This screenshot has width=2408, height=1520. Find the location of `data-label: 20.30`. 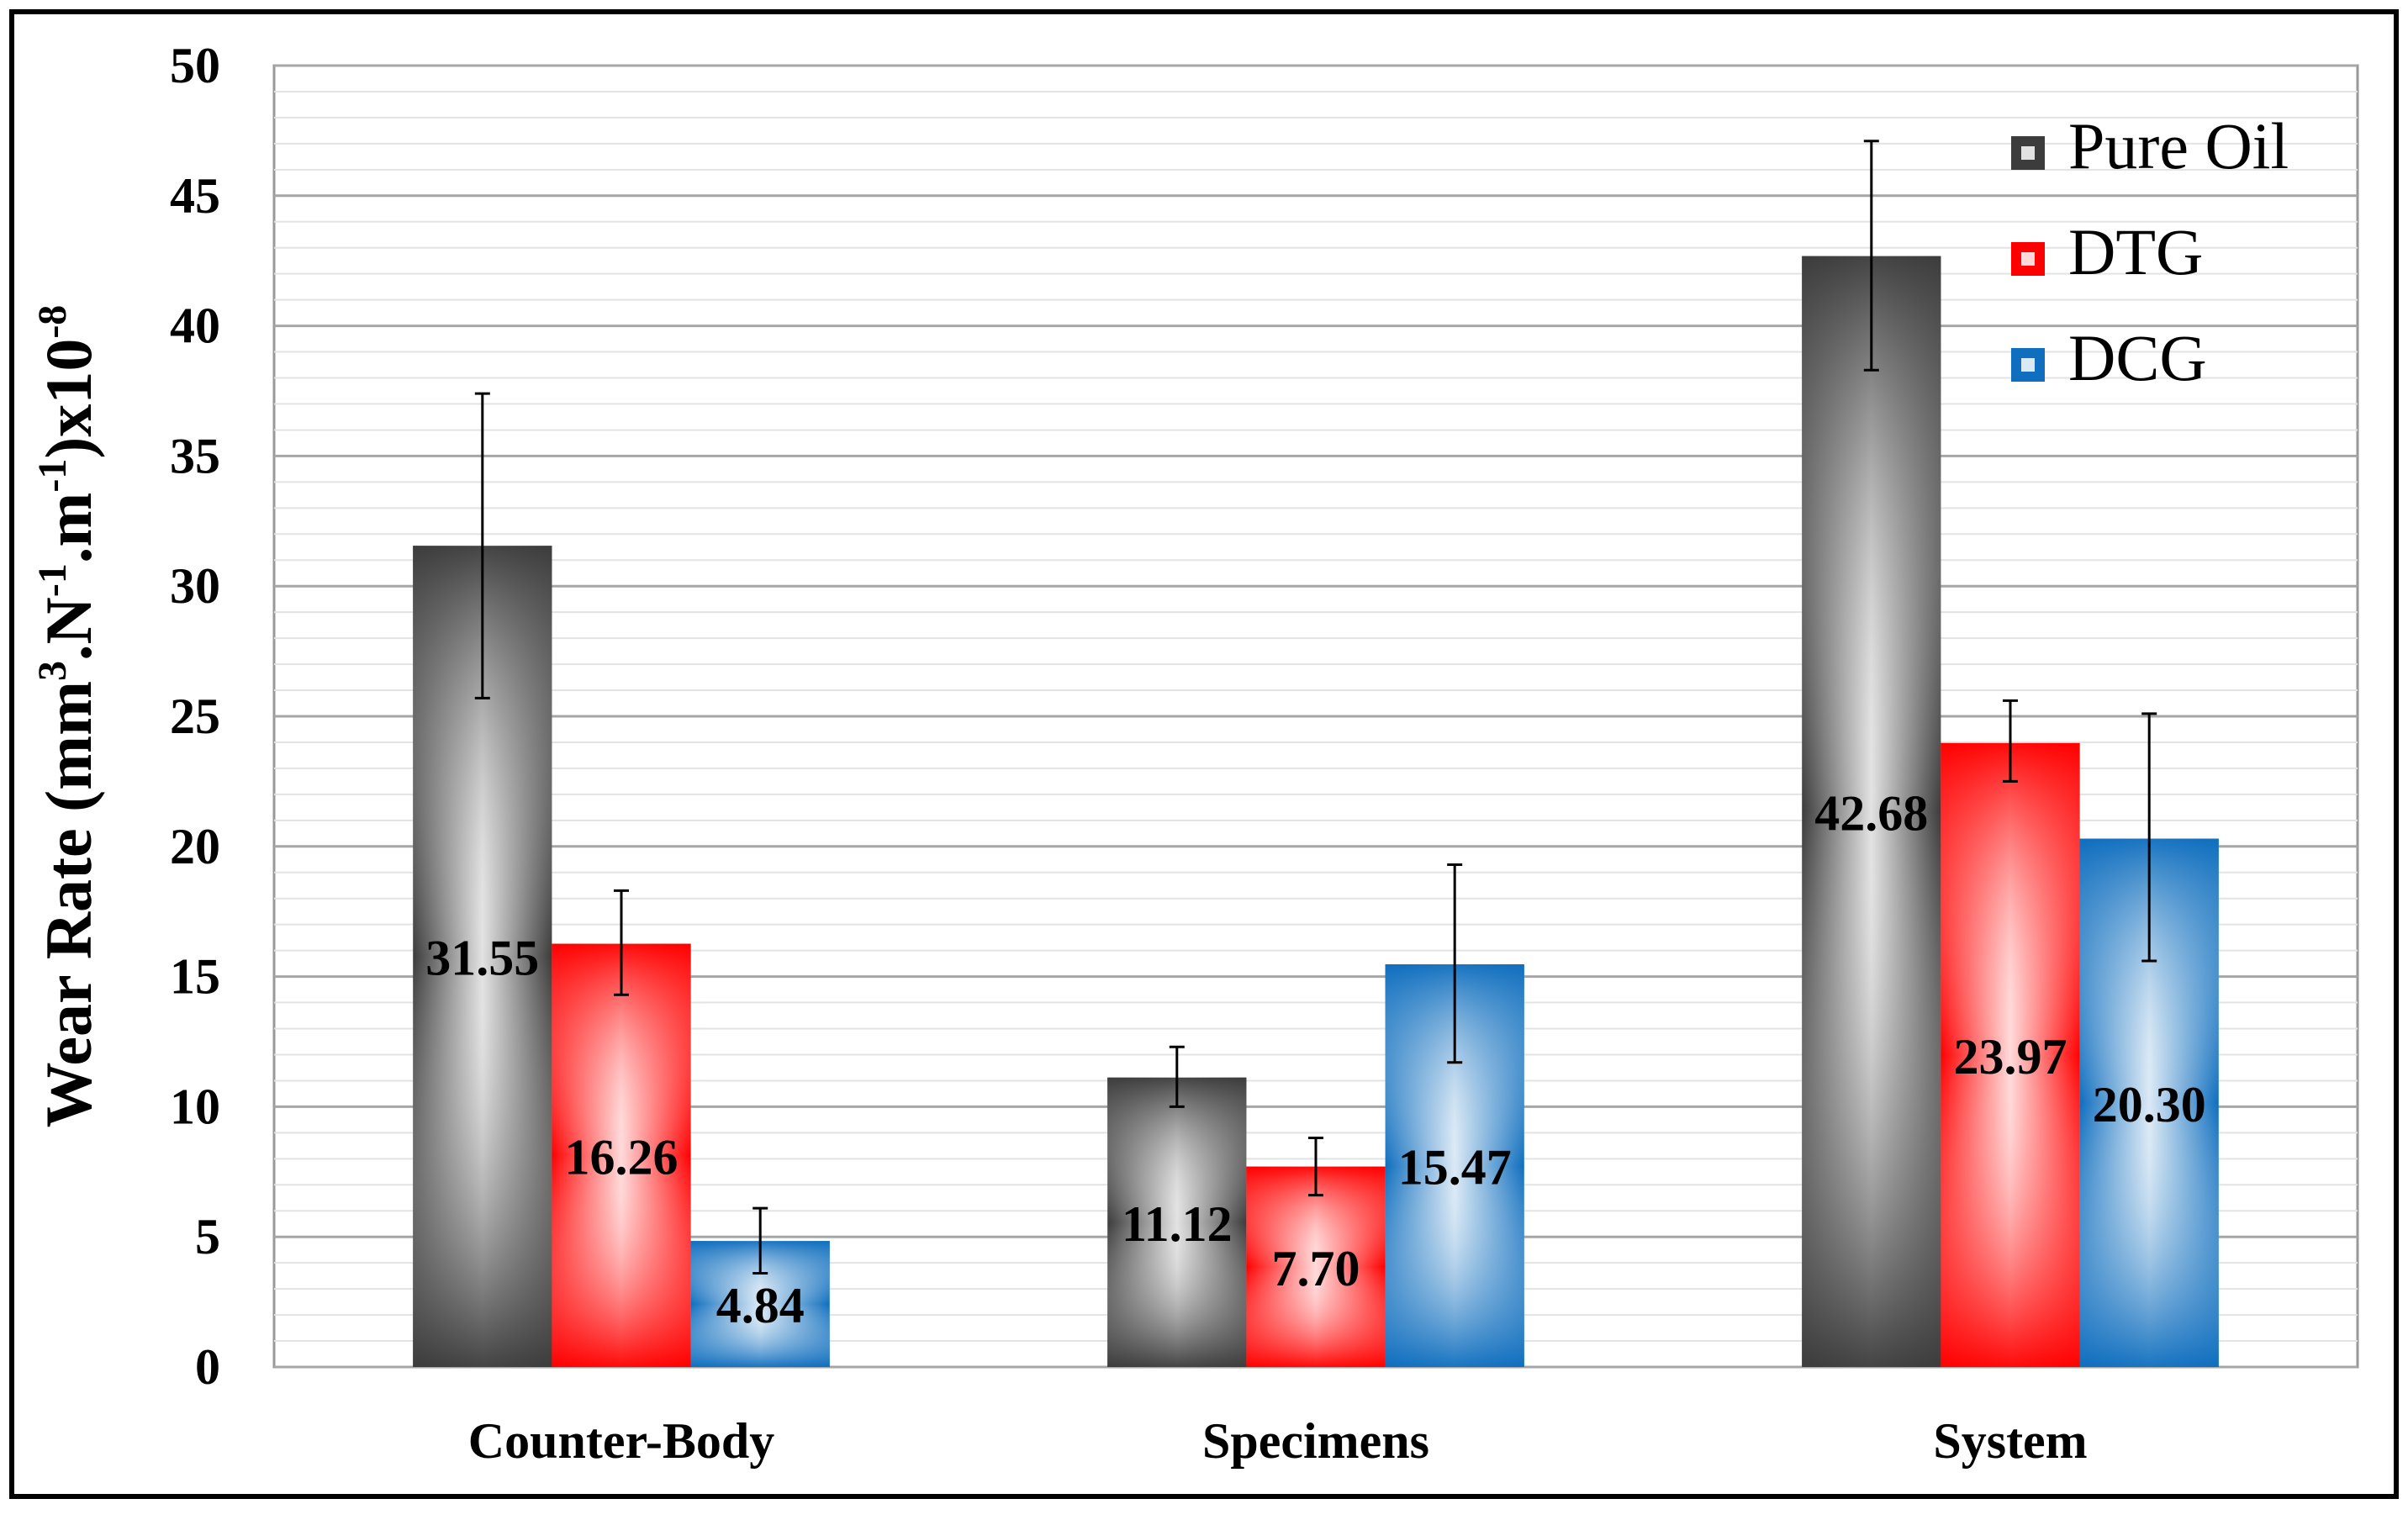

data-label: 20.30 is located at coordinates (2149, 1104).